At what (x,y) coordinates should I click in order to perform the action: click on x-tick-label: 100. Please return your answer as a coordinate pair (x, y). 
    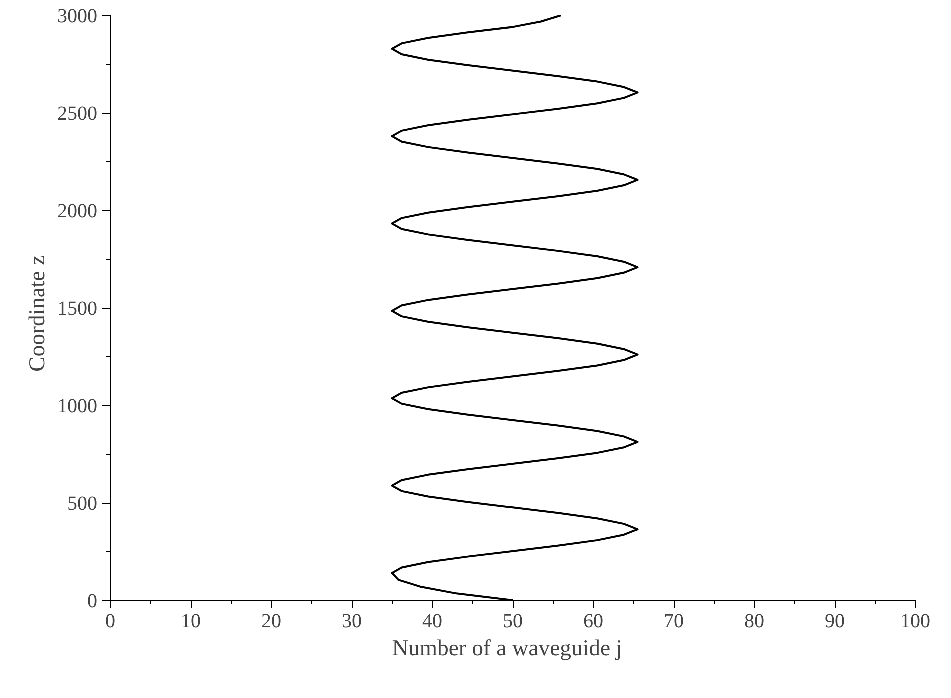
    Looking at the image, I should click on (915, 621).